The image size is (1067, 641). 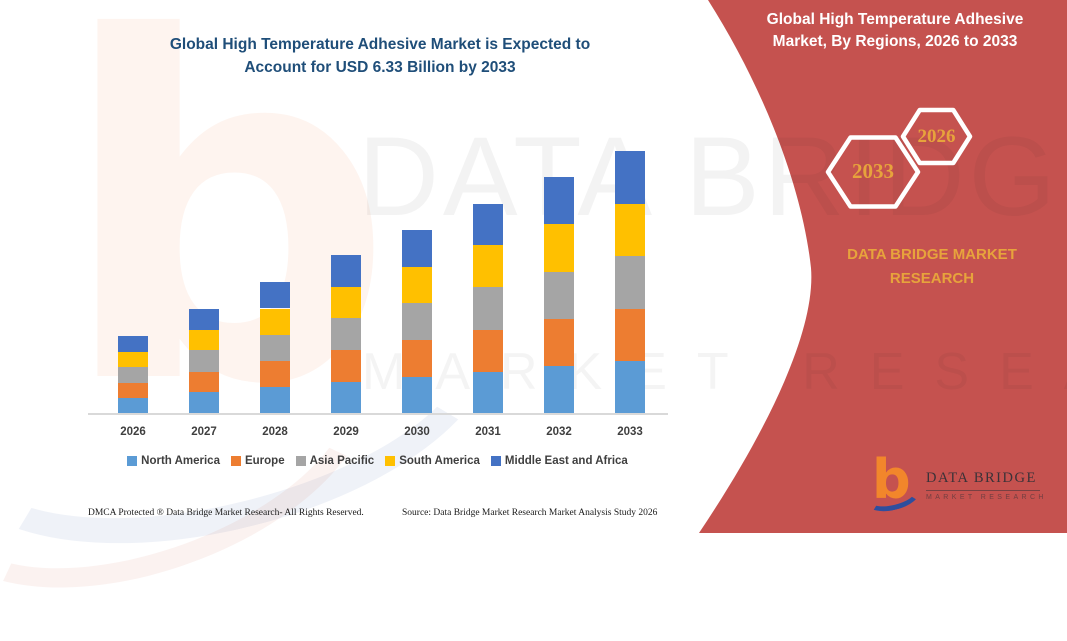 I want to click on bar-segment-north-america-2027, so click(x=204, y=403).